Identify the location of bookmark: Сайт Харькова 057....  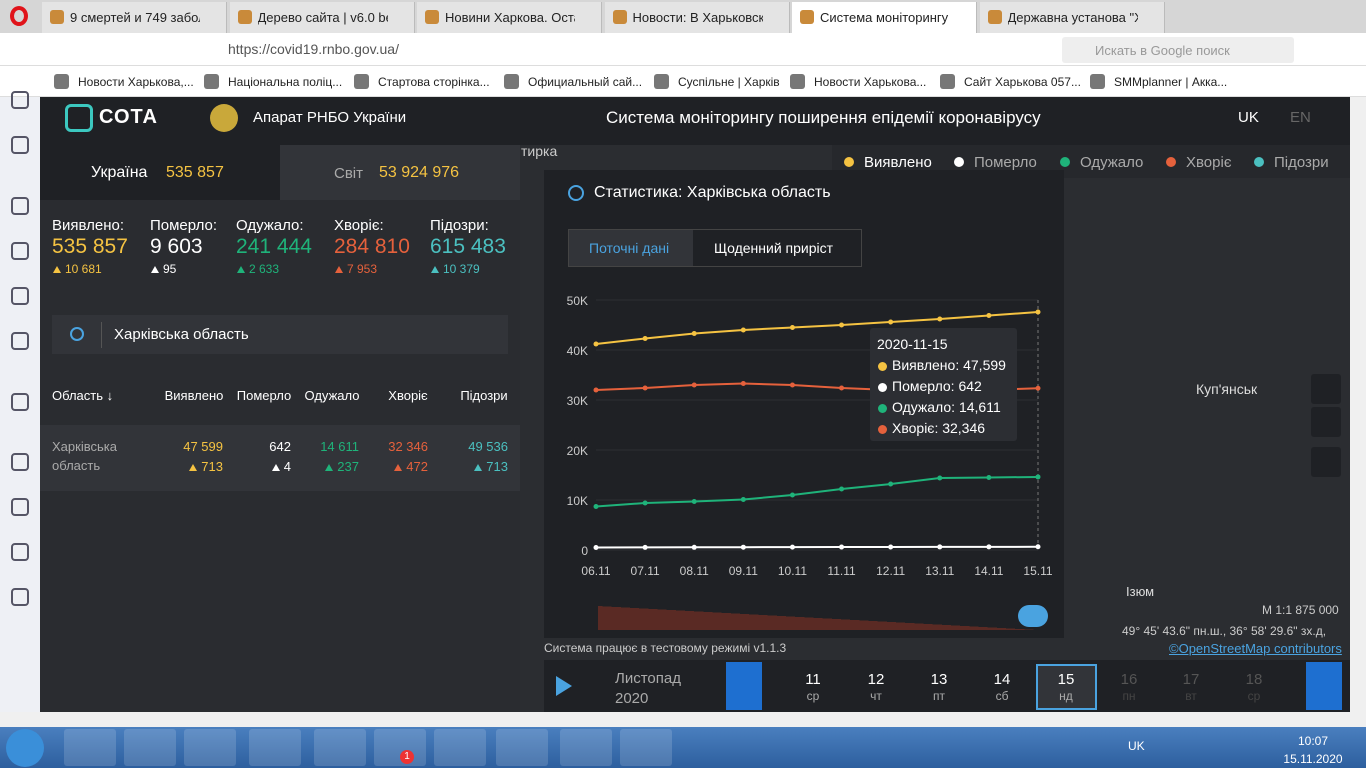
(1022, 82).